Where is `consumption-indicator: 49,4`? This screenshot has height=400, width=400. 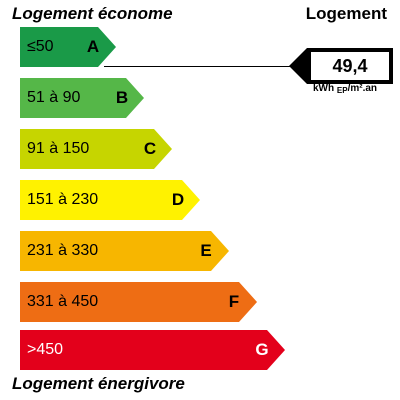 consumption-indicator: 49,4 is located at coordinates (341, 66).